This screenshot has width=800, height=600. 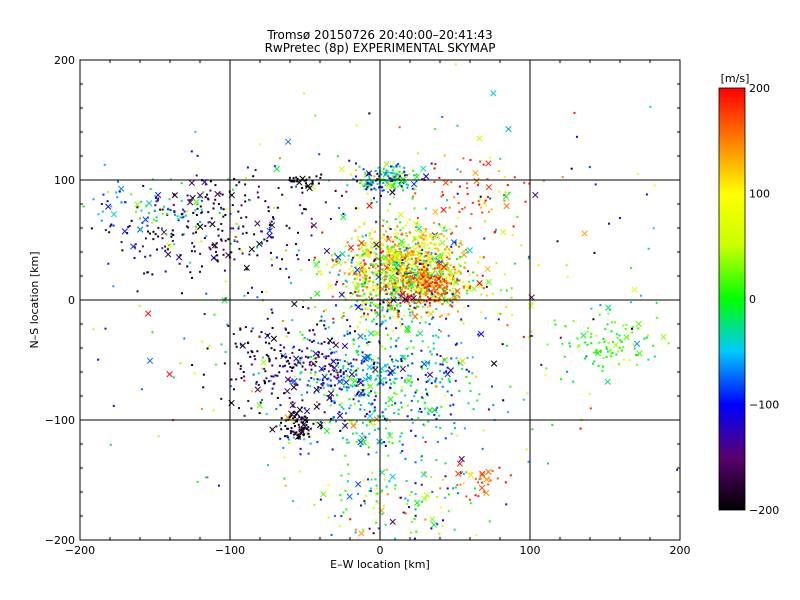 What do you see at coordinates (764, 510) in the screenshot?
I see `colorbar-tick-label: −200` at bounding box center [764, 510].